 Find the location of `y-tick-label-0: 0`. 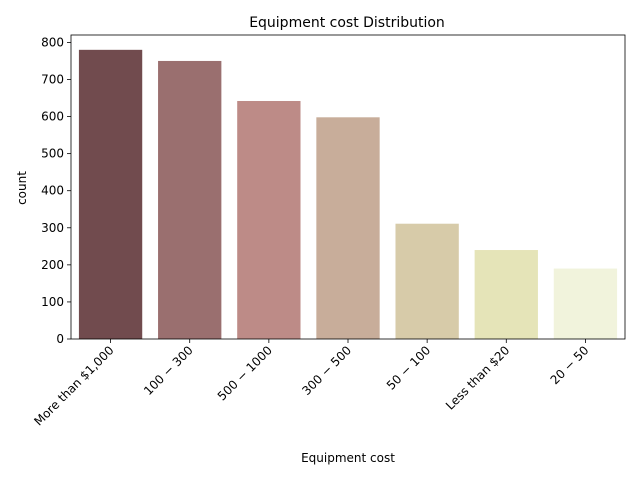

y-tick-label-0: 0 is located at coordinates (60, 339).